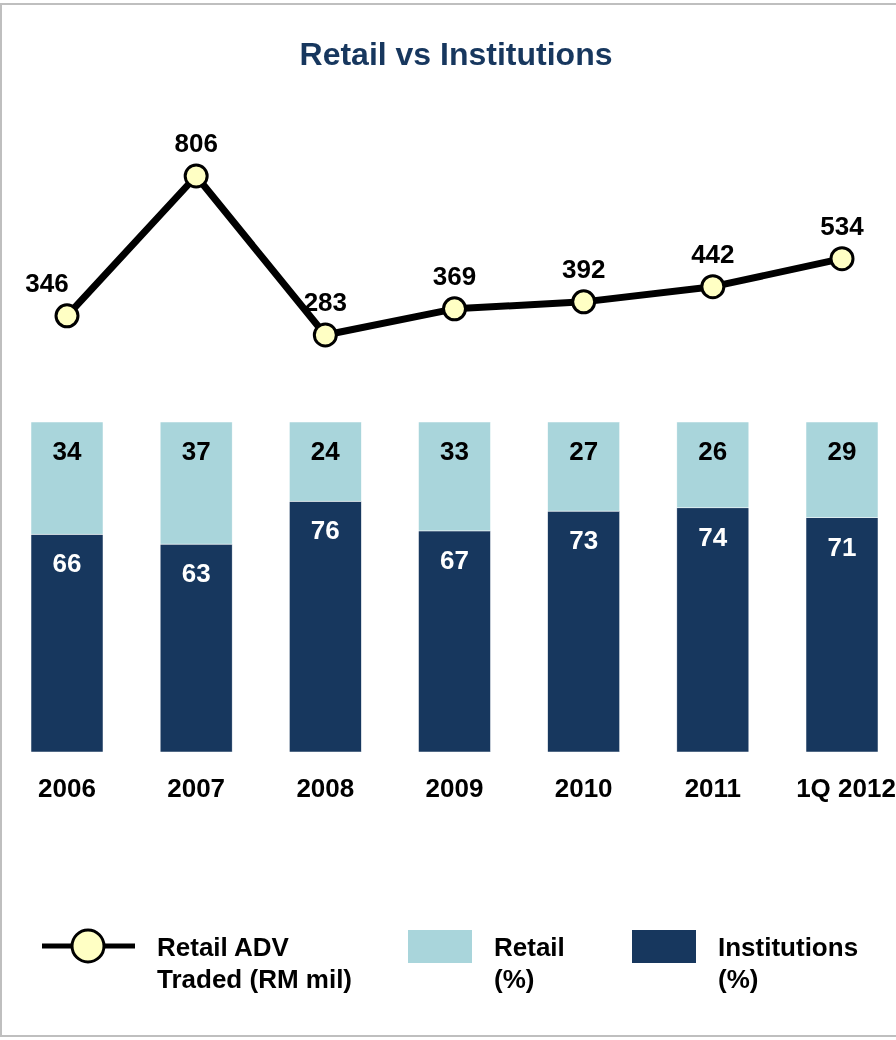 The height and width of the screenshot is (1040, 896). I want to click on chart-title: Retail vs Institutions, so click(456, 54).